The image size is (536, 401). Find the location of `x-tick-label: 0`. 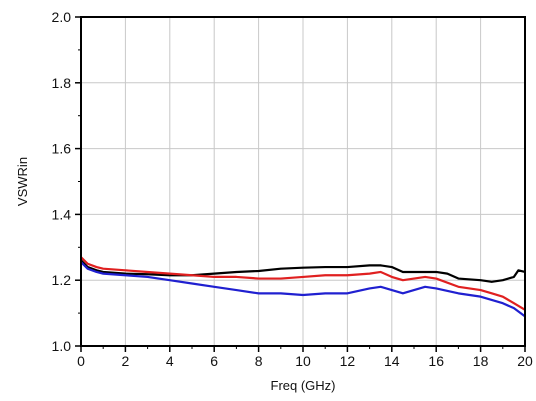

x-tick-label: 0 is located at coordinates (81, 361).